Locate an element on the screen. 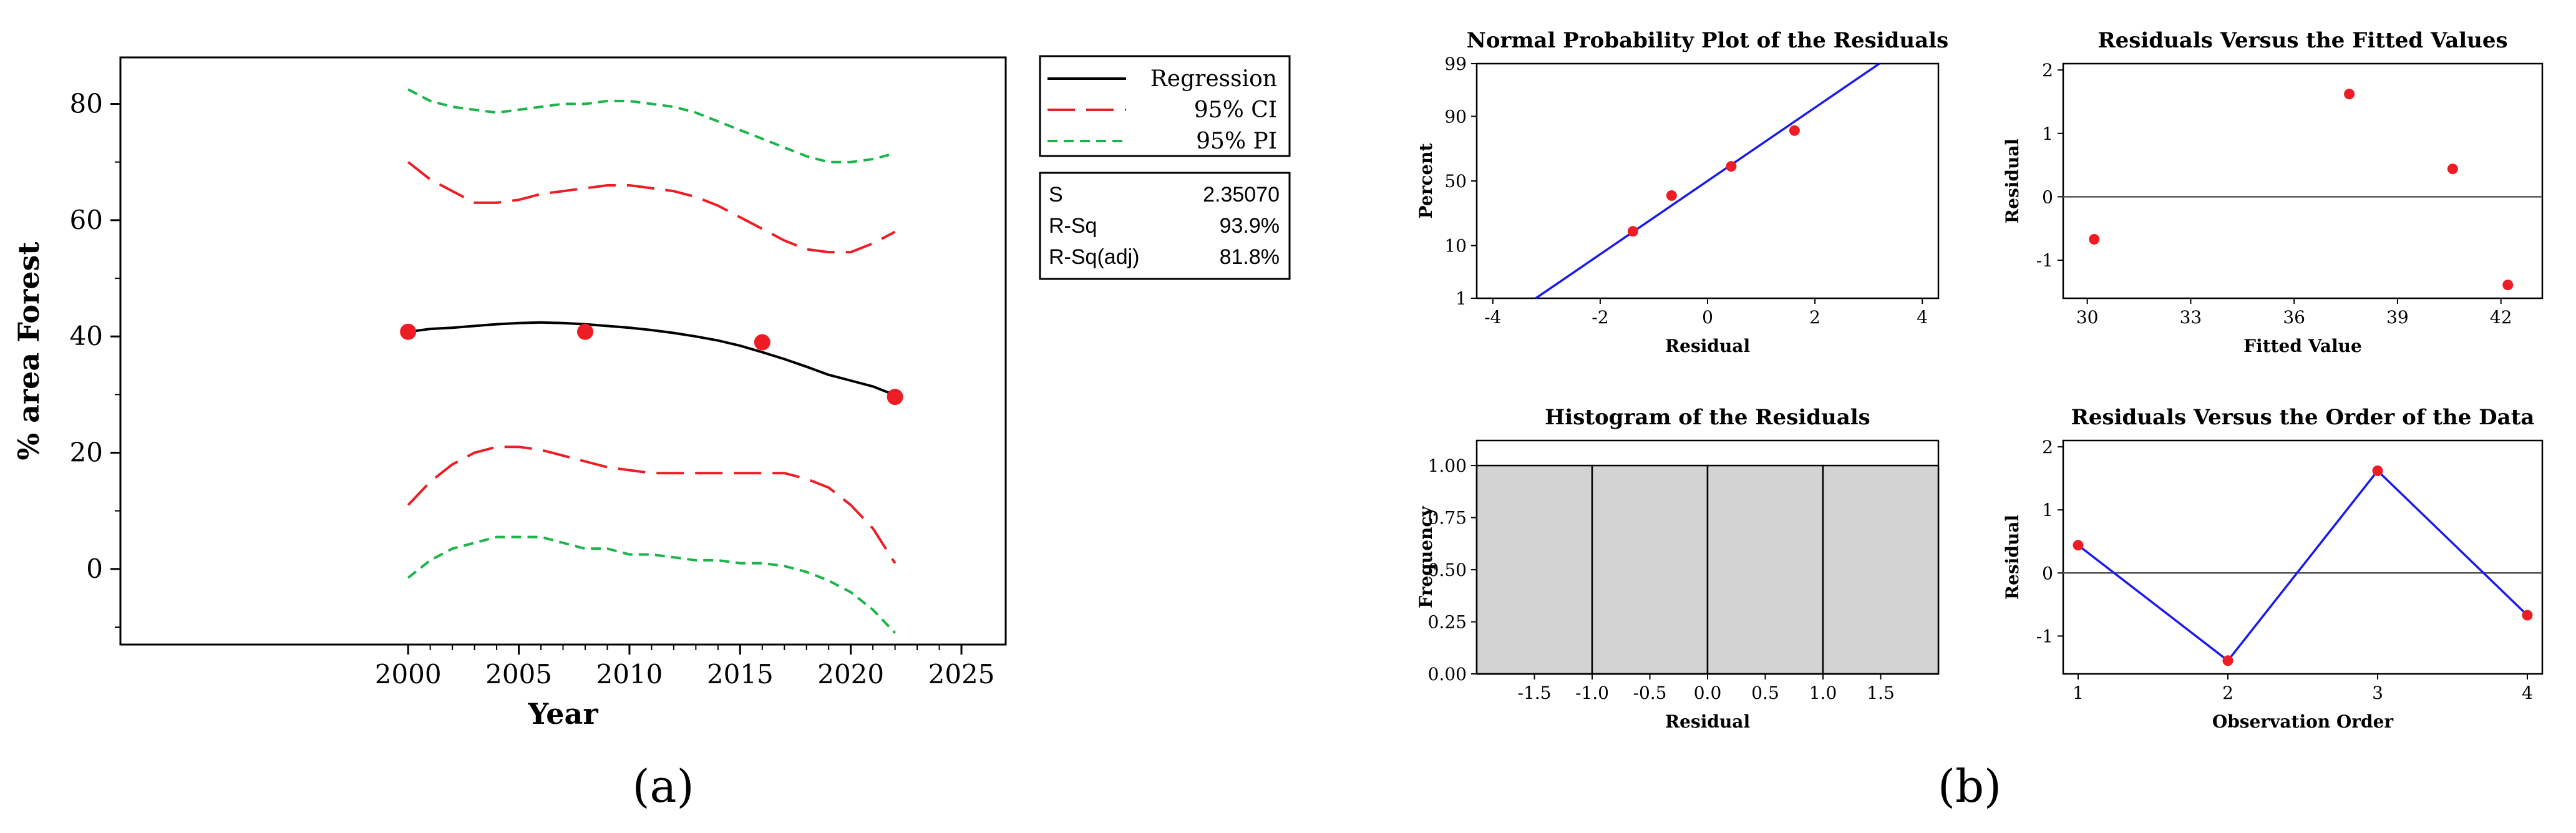  panel-label-b: (b) is located at coordinates (1970, 786).